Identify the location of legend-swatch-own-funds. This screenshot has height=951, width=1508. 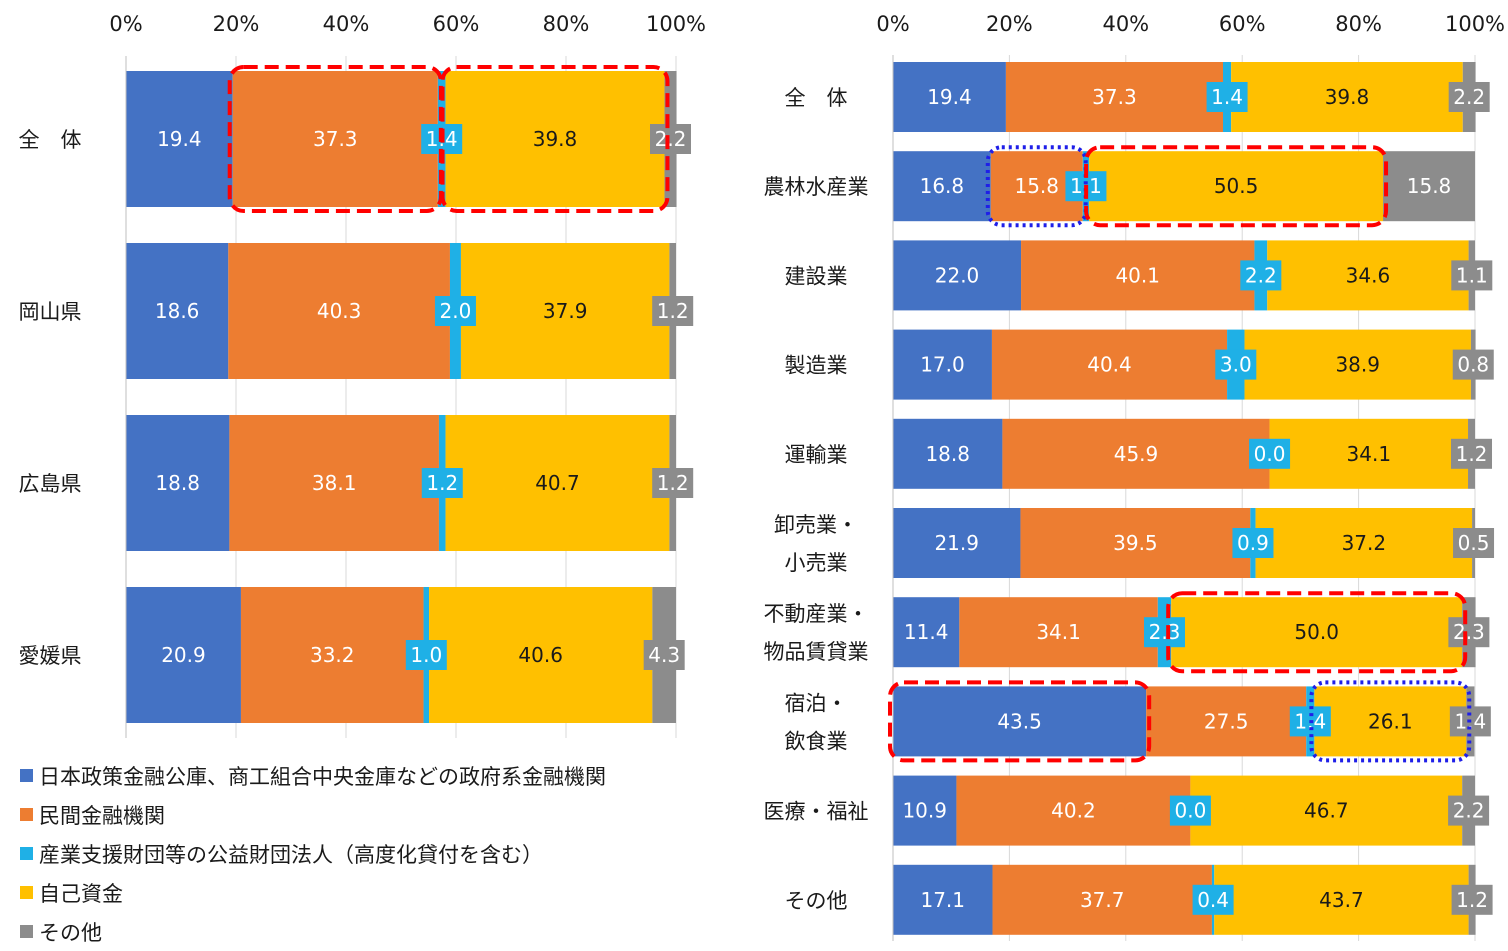
(26, 892).